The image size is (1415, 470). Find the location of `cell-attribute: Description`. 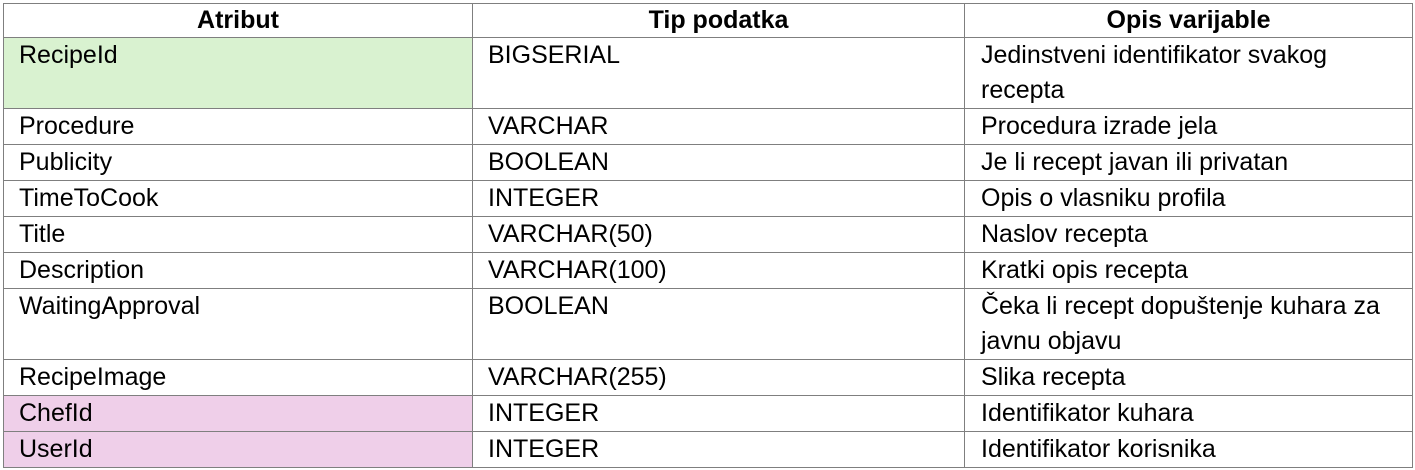

cell-attribute: Description is located at coordinates (238, 270).